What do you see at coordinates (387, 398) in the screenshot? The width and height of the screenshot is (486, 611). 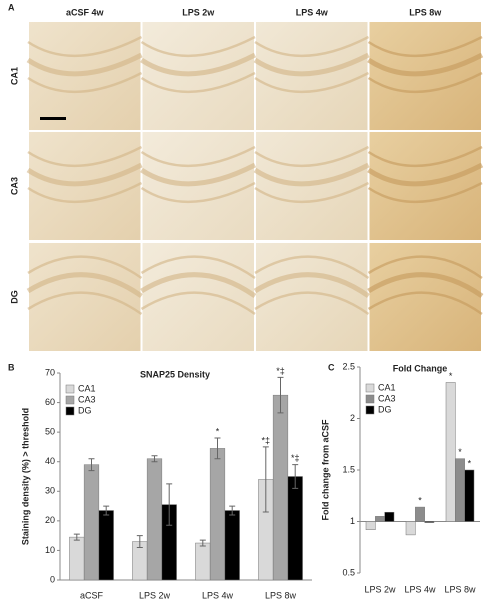 I see `legend-label: CA3` at bounding box center [387, 398].